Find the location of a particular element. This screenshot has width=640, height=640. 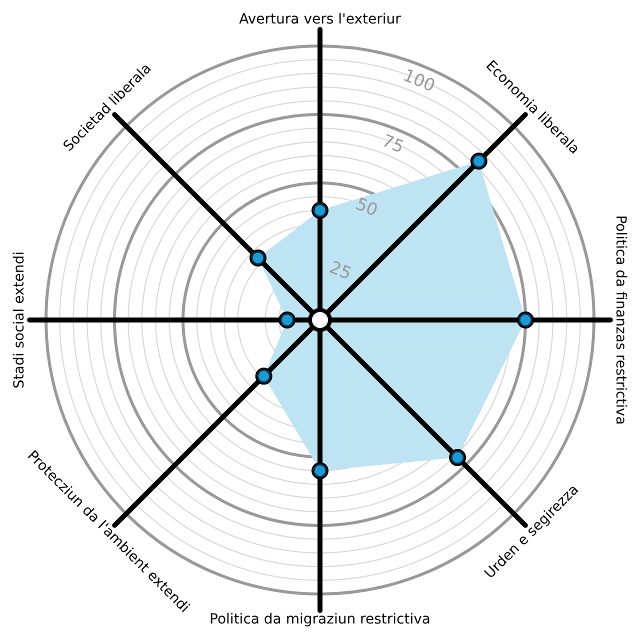

spoke-label: Politica da finanzas restrictiva is located at coordinates (620, 320).